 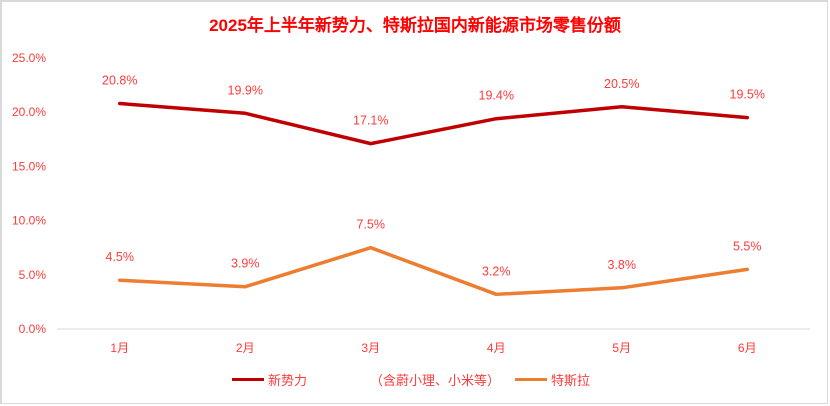 I want to click on data-label: 19.9%, so click(x=245, y=90).